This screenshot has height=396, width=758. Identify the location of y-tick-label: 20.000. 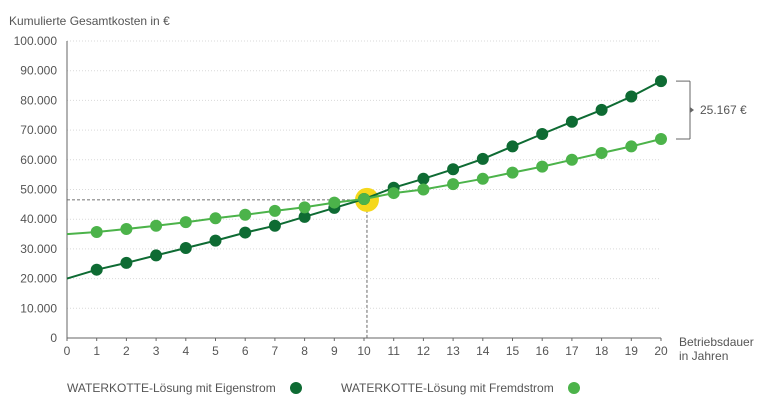
(38, 279).